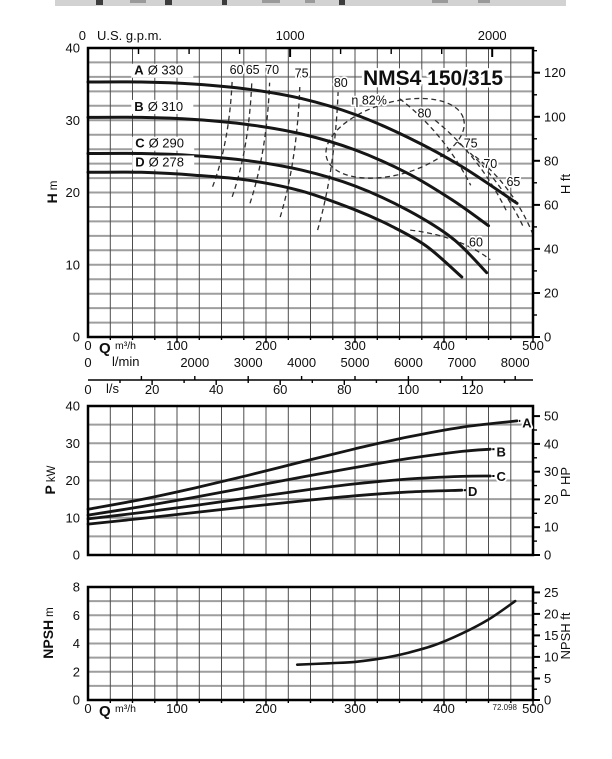  I want to click on gpm-tick-label: 2000, so click(492, 35).